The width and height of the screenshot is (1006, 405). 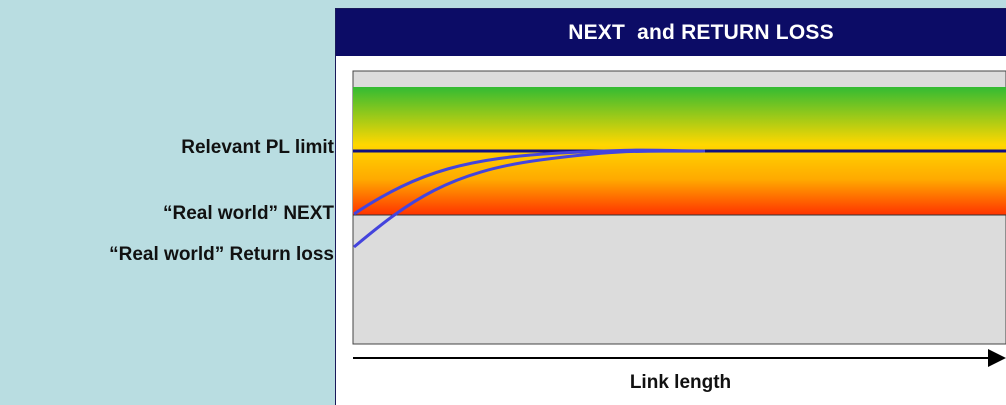 I want to click on panel-title: NEXT and RETURN LOSS, so click(x=671, y=32).